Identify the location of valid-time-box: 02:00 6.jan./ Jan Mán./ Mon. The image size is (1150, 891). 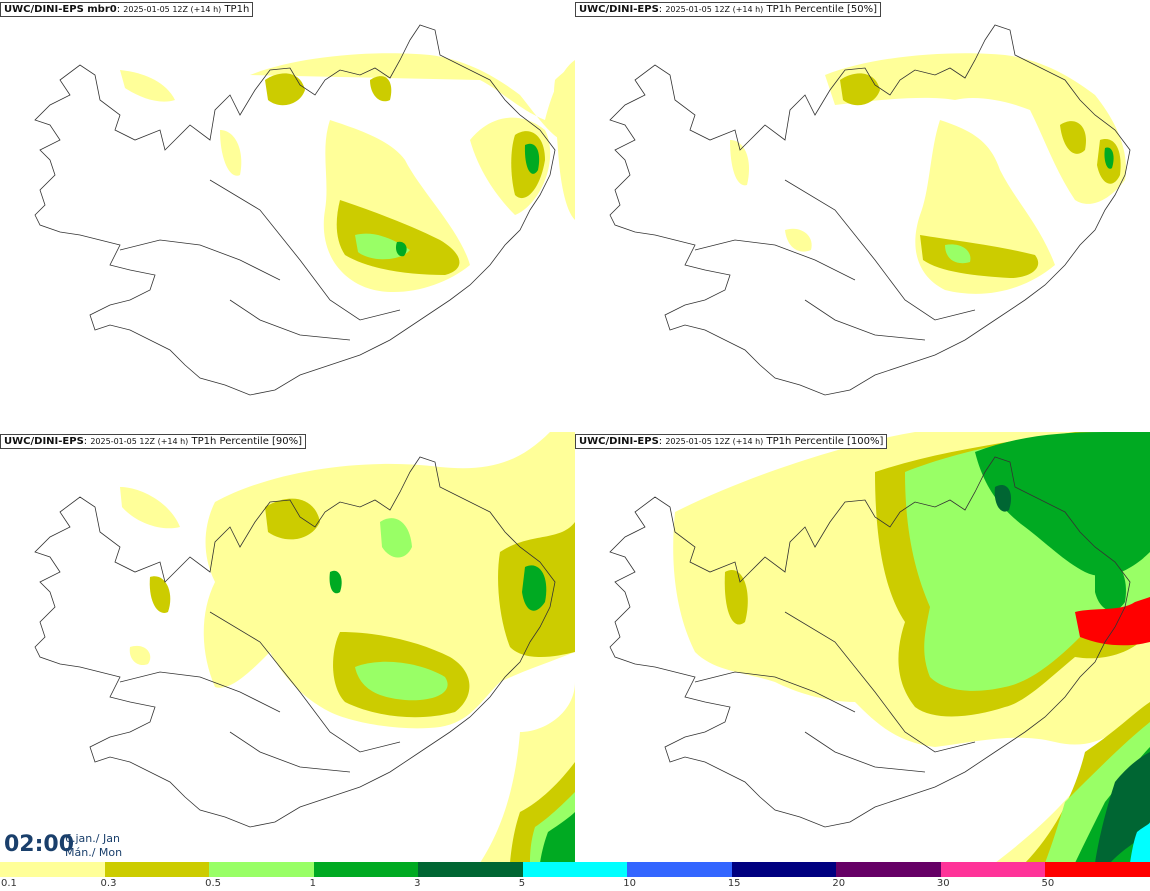
(65, 845).